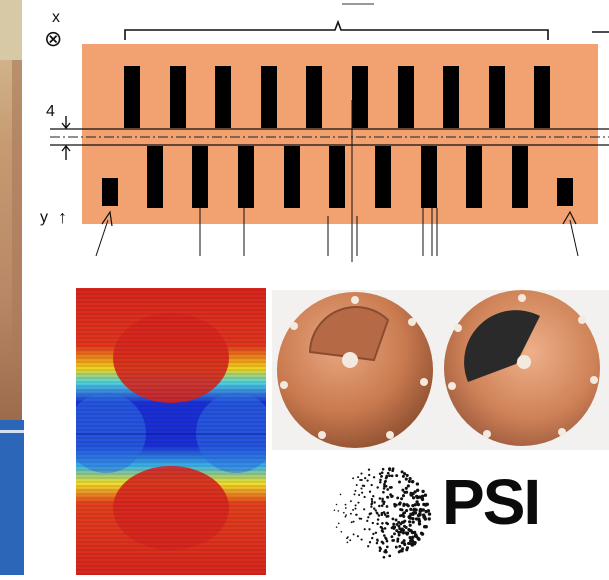 Image resolution: width=609 pixels, height=580 pixels. I want to click on upper-teeth, so click(337, 97).